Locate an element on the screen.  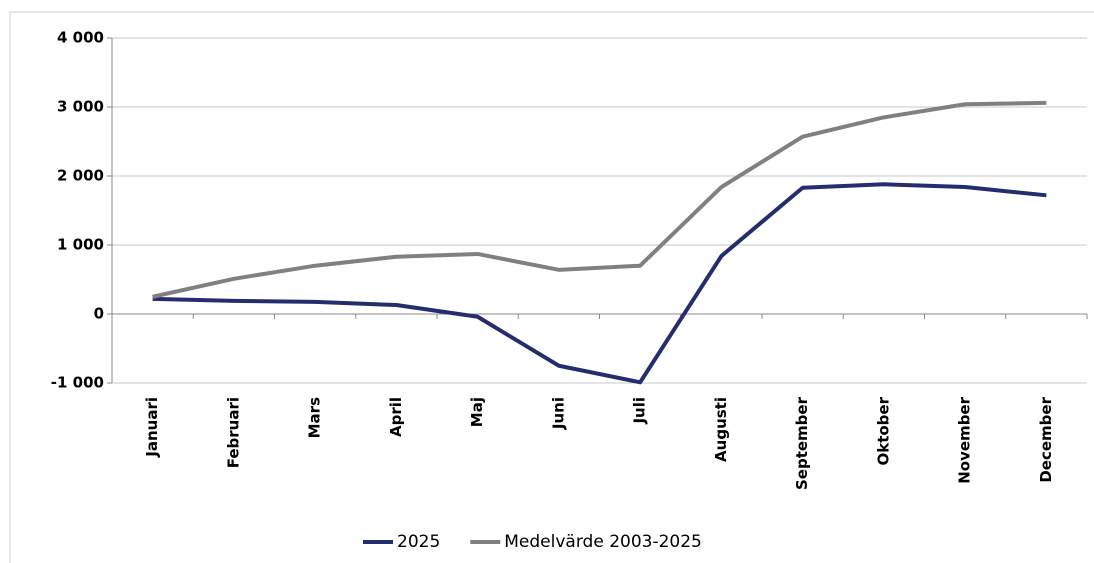
x-tick-label: Juli is located at coordinates (640, 411).